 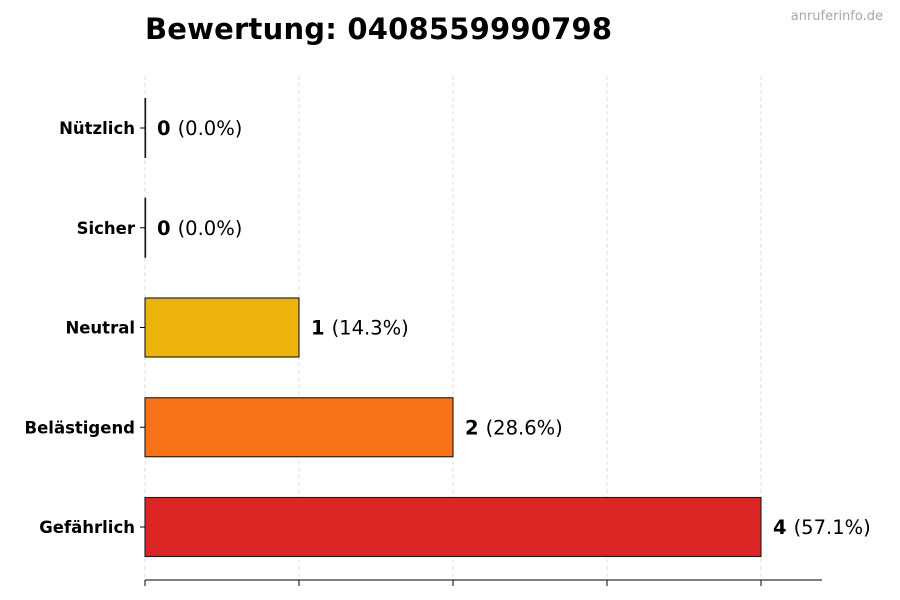 I want to click on y-tick-label-neutral: Neutral, so click(x=100, y=328).